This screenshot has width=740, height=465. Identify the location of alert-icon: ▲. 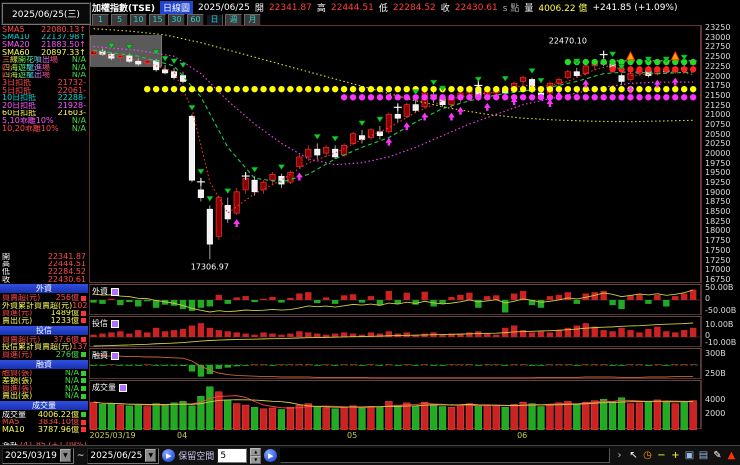
(731, 455).